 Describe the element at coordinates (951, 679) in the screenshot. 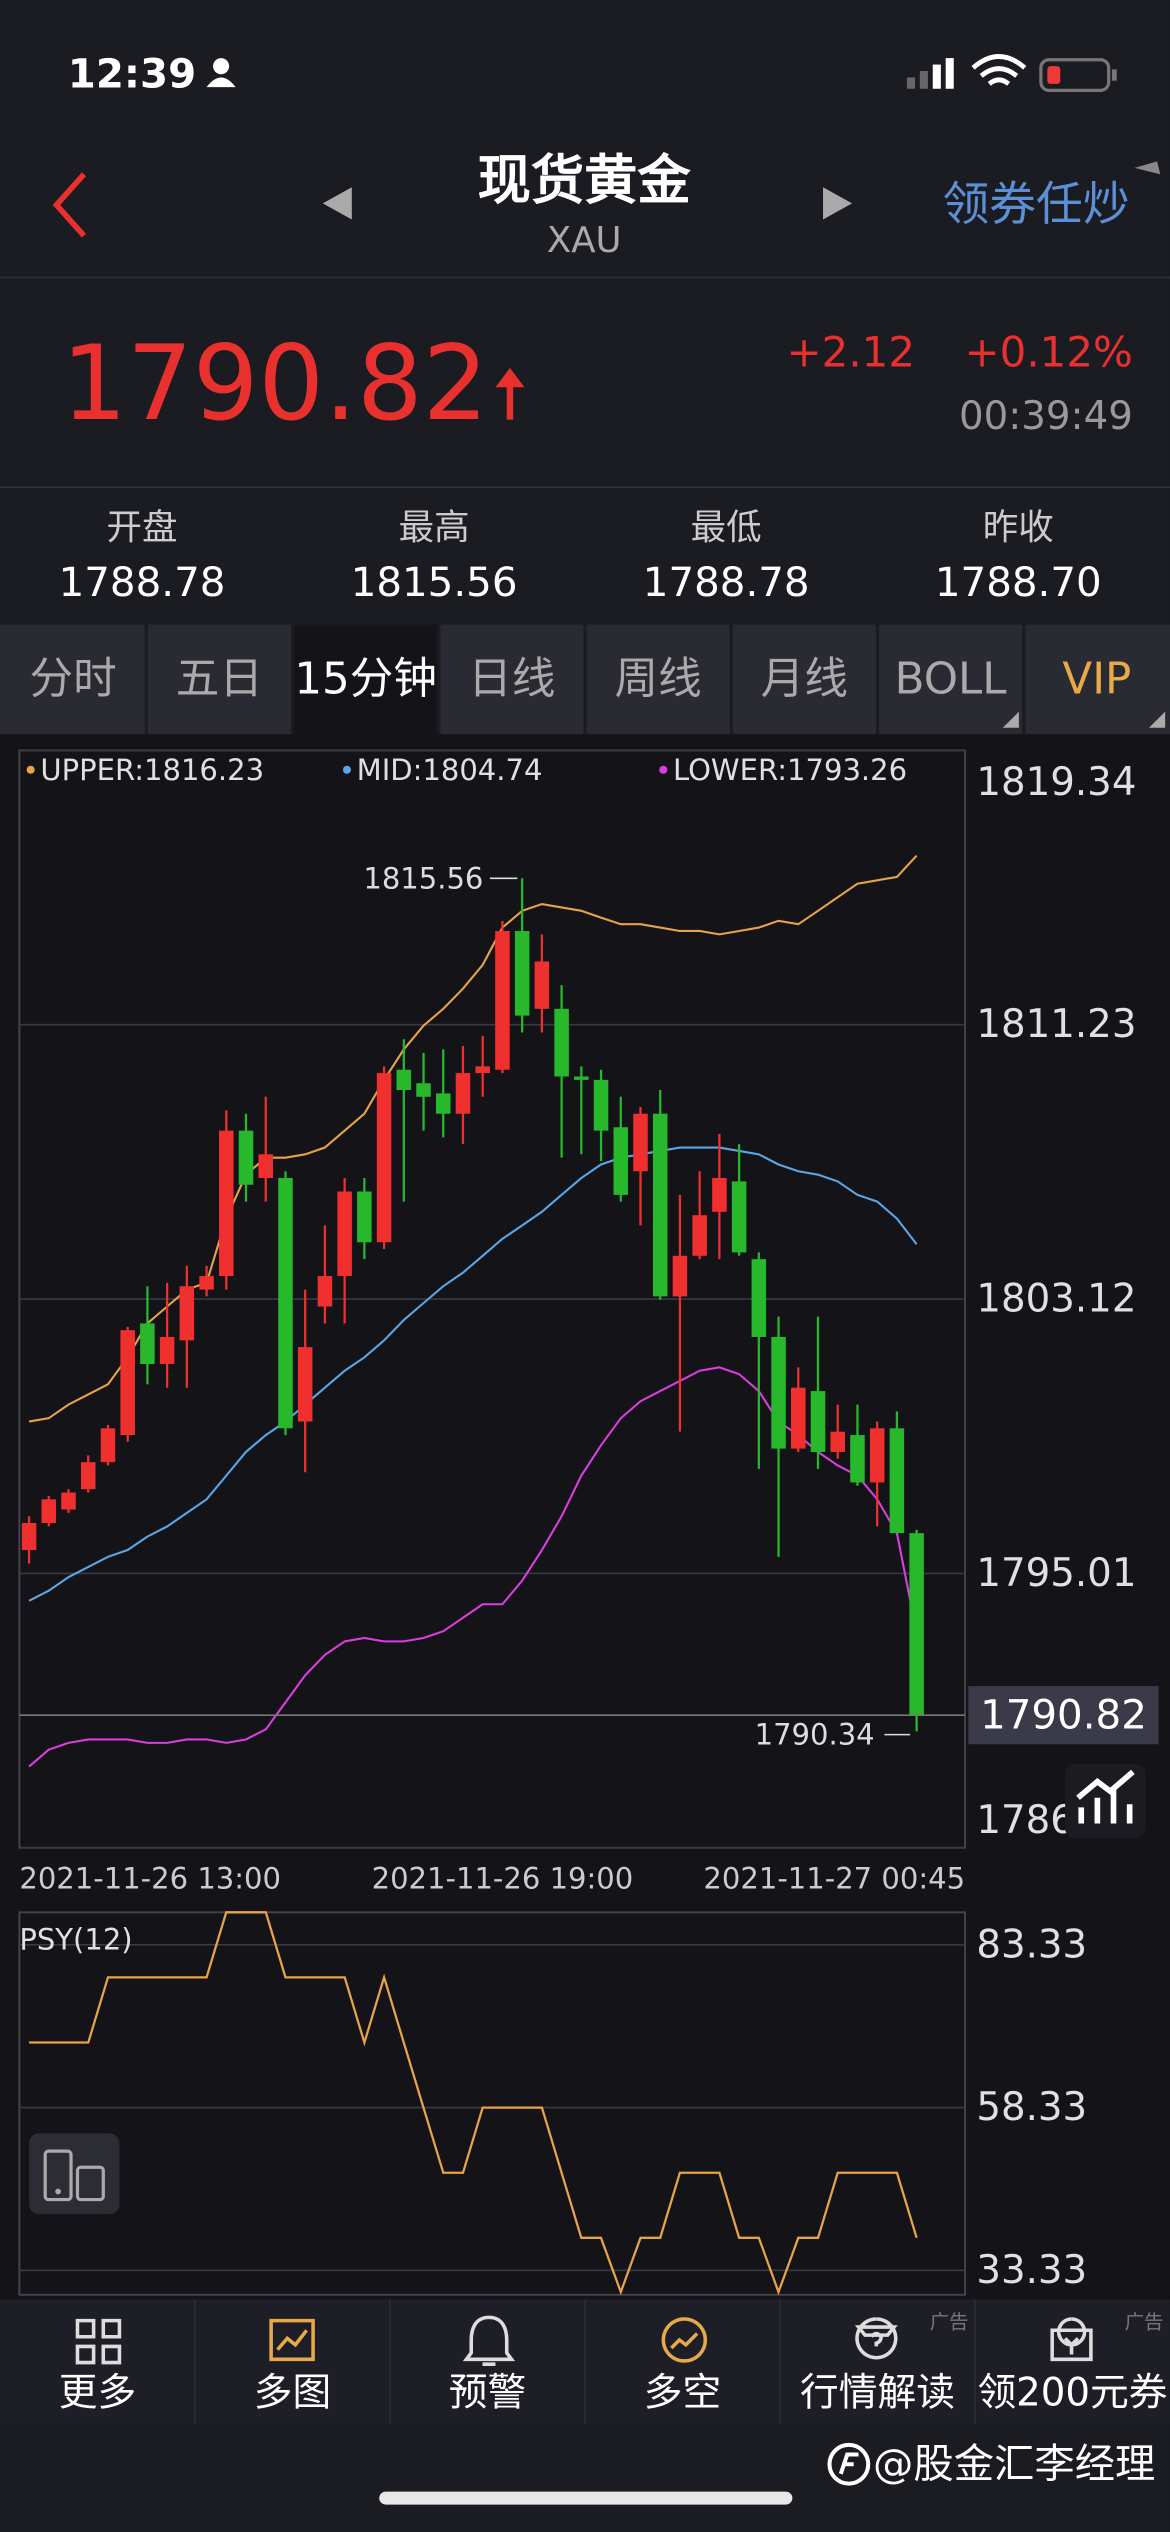

I see `tab: BOLL` at that location.